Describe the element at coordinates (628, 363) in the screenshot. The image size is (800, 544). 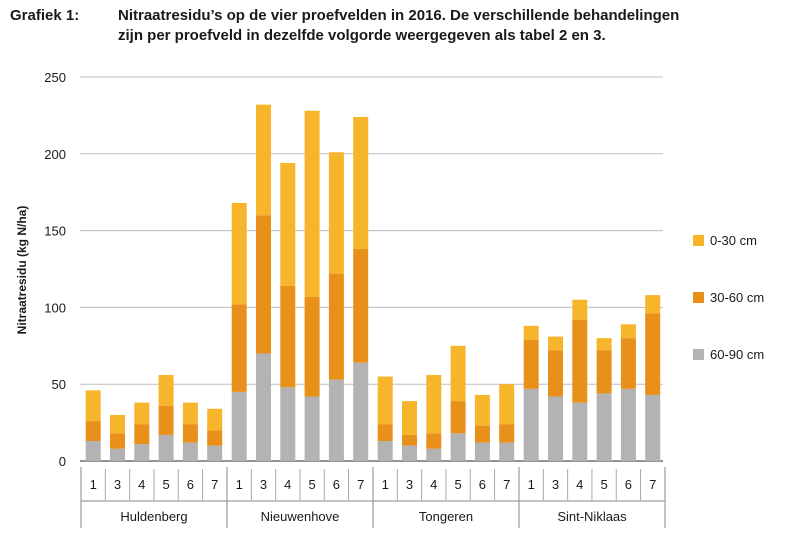
I see `bar-segment-sint-niklaas-6-30-60cm` at that location.